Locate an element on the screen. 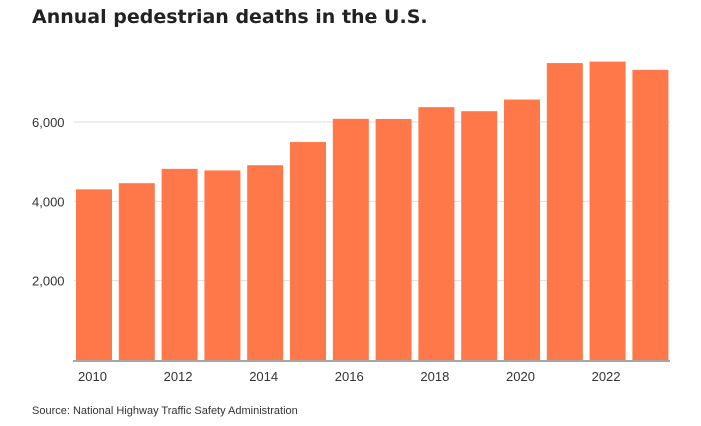 The image size is (701, 426). x-tick-label: 2010 is located at coordinates (92, 376).